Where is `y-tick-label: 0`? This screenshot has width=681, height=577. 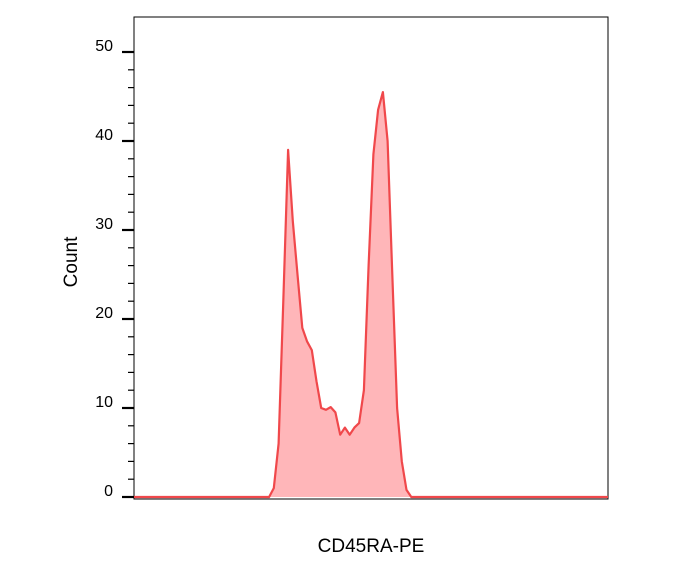
y-tick-label: 0 is located at coordinates (108, 491).